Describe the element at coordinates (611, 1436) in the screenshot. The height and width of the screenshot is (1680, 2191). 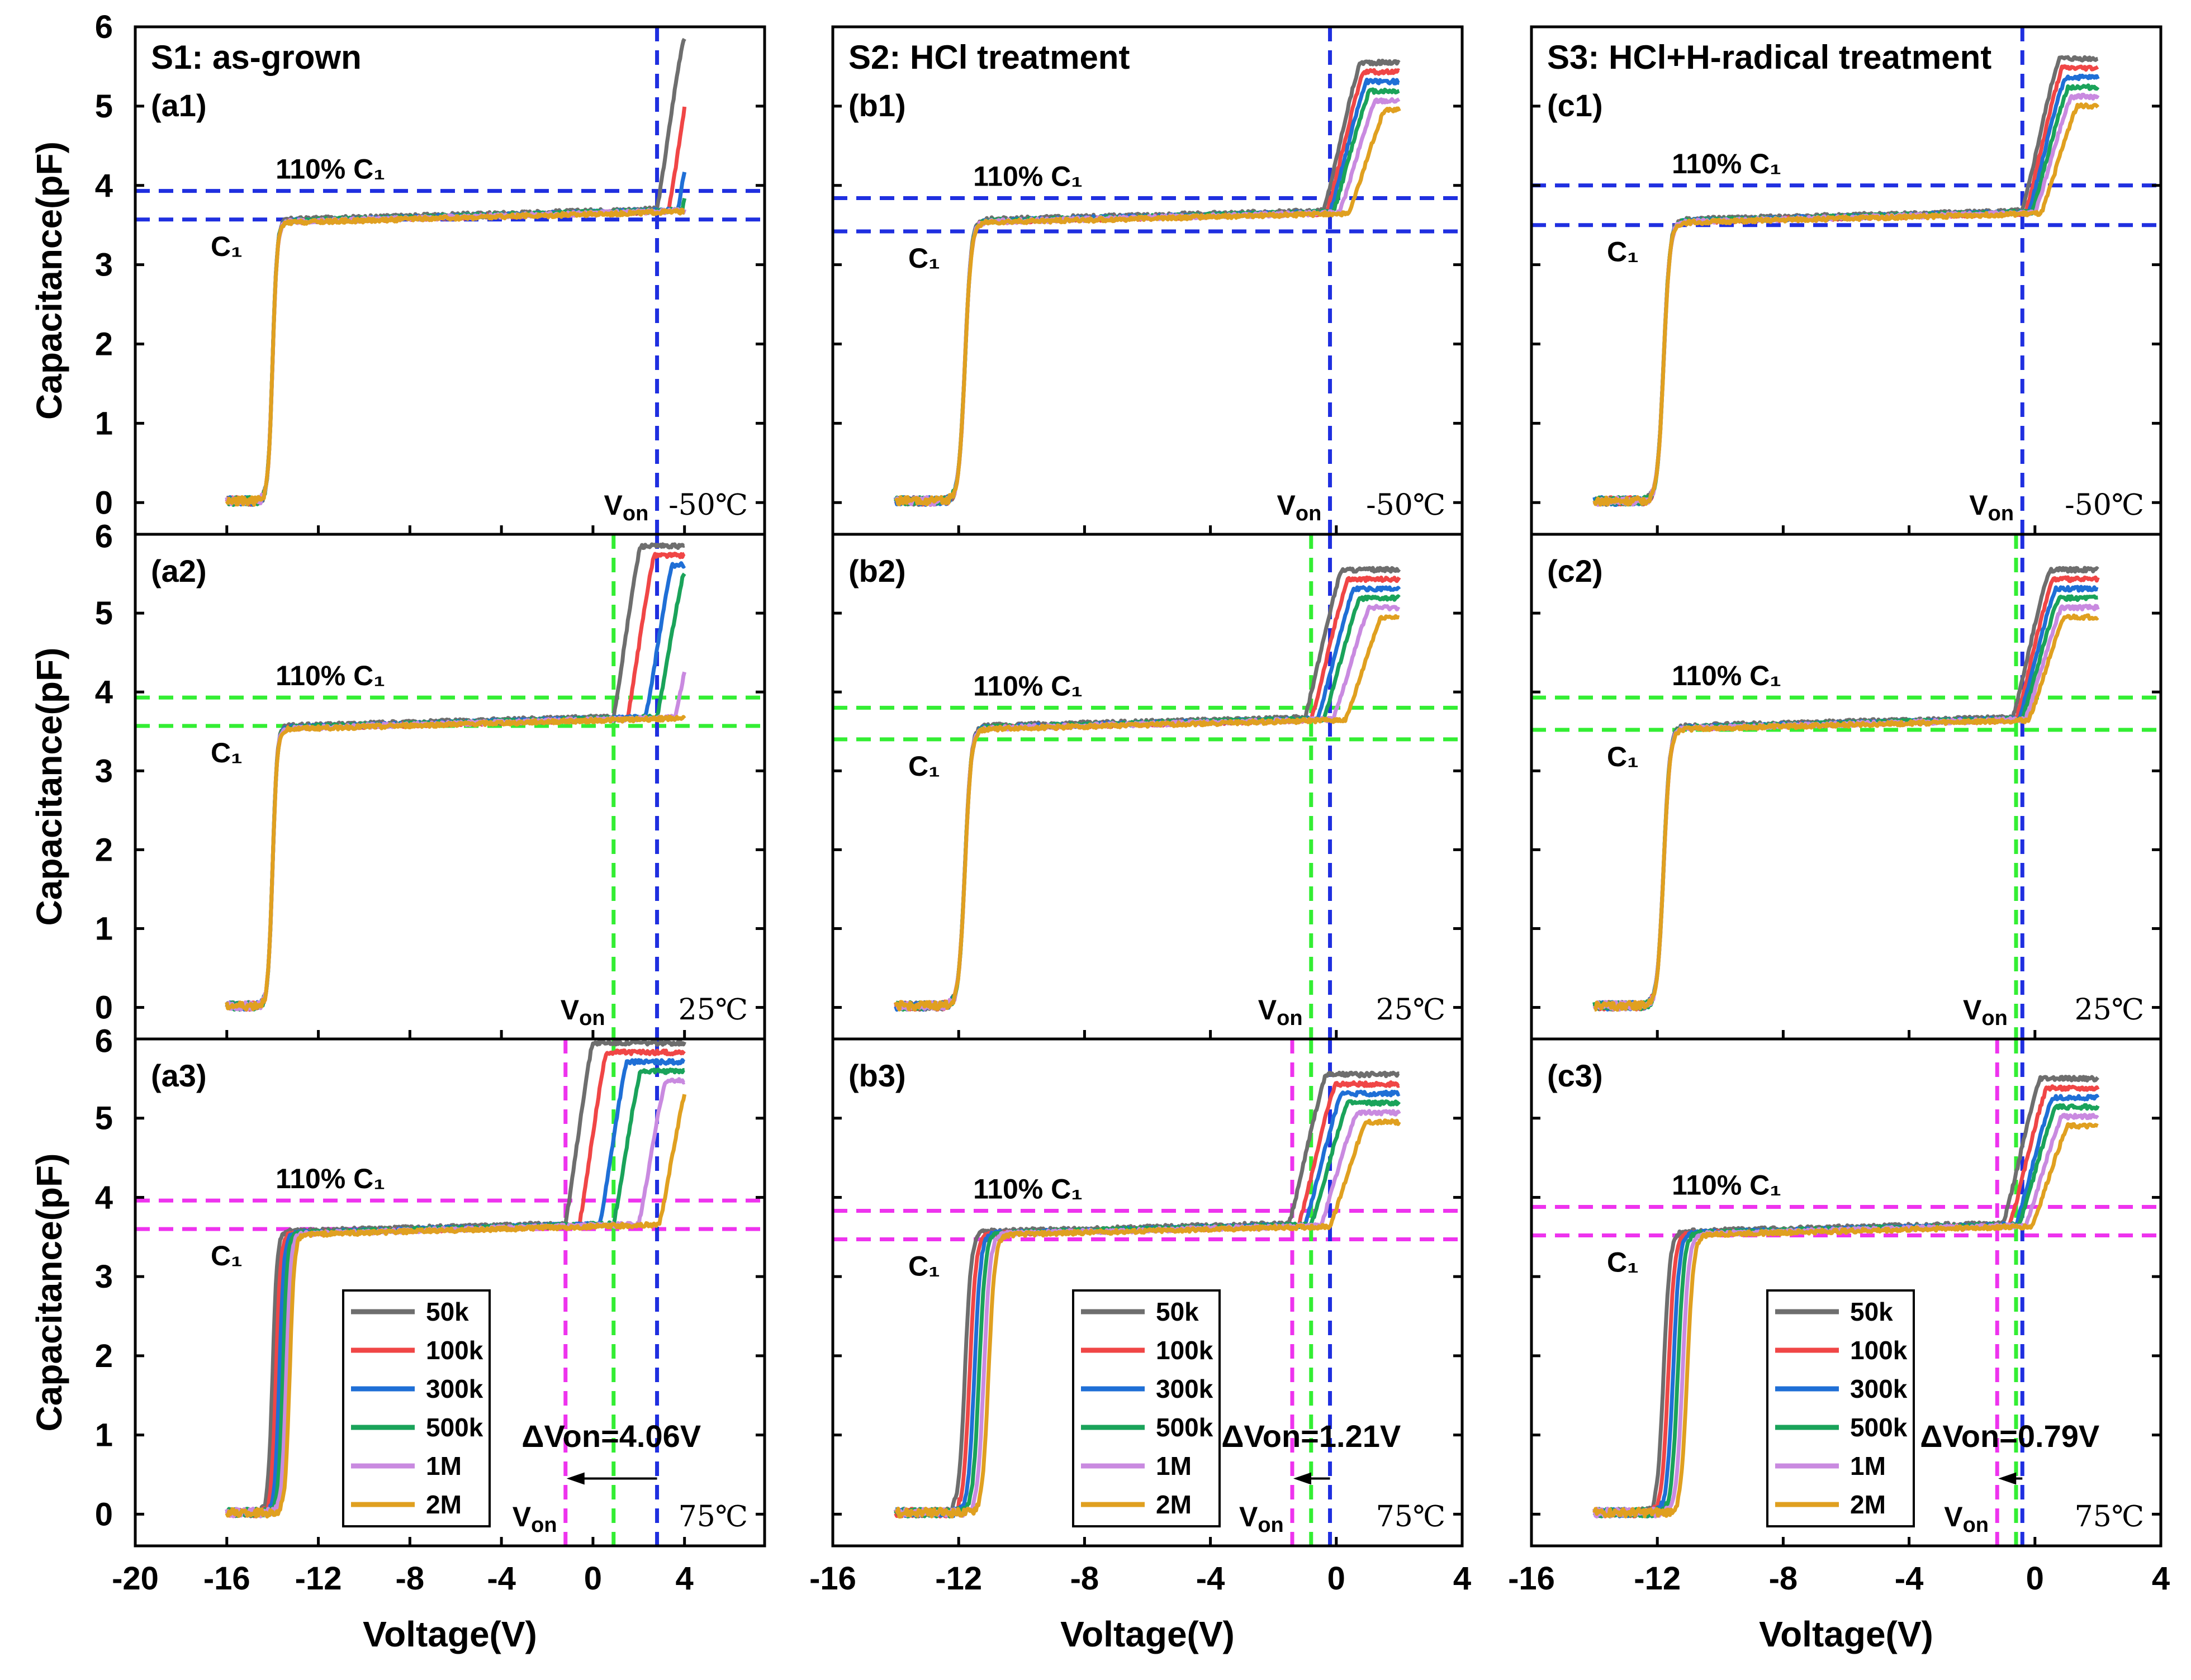
I see `delta-von-label: ΔVon=4.06V` at that location.